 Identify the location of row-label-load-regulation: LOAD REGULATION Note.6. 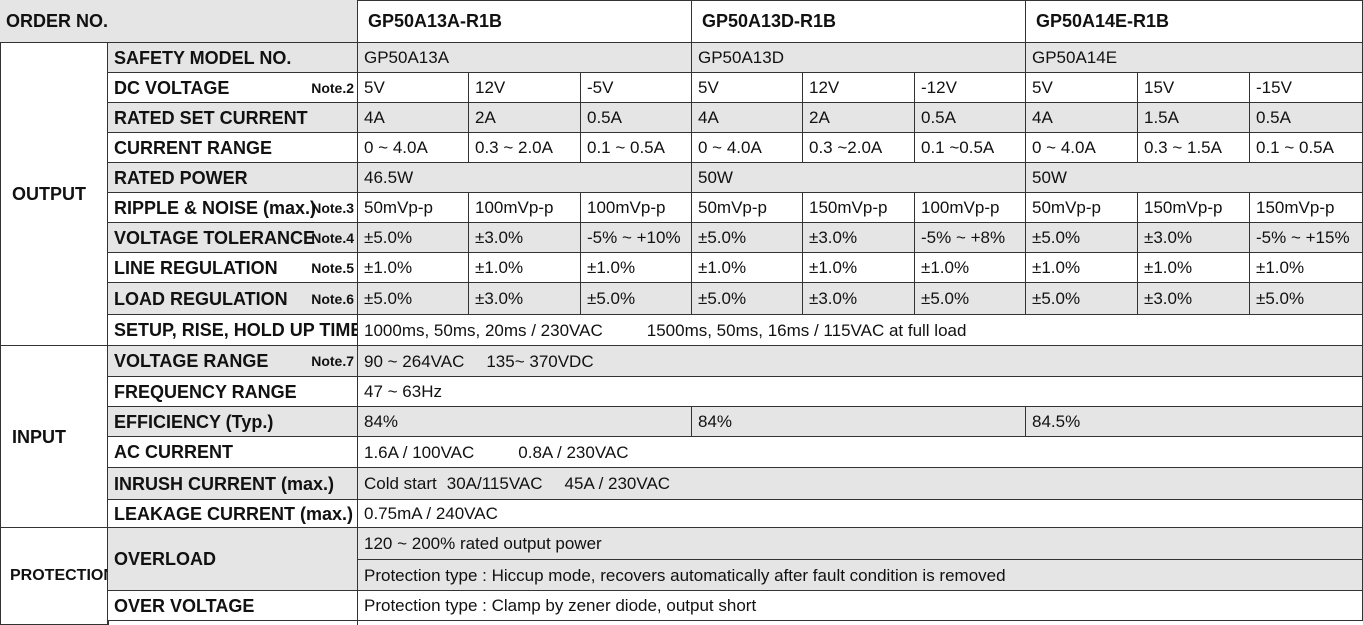
(233, 299).